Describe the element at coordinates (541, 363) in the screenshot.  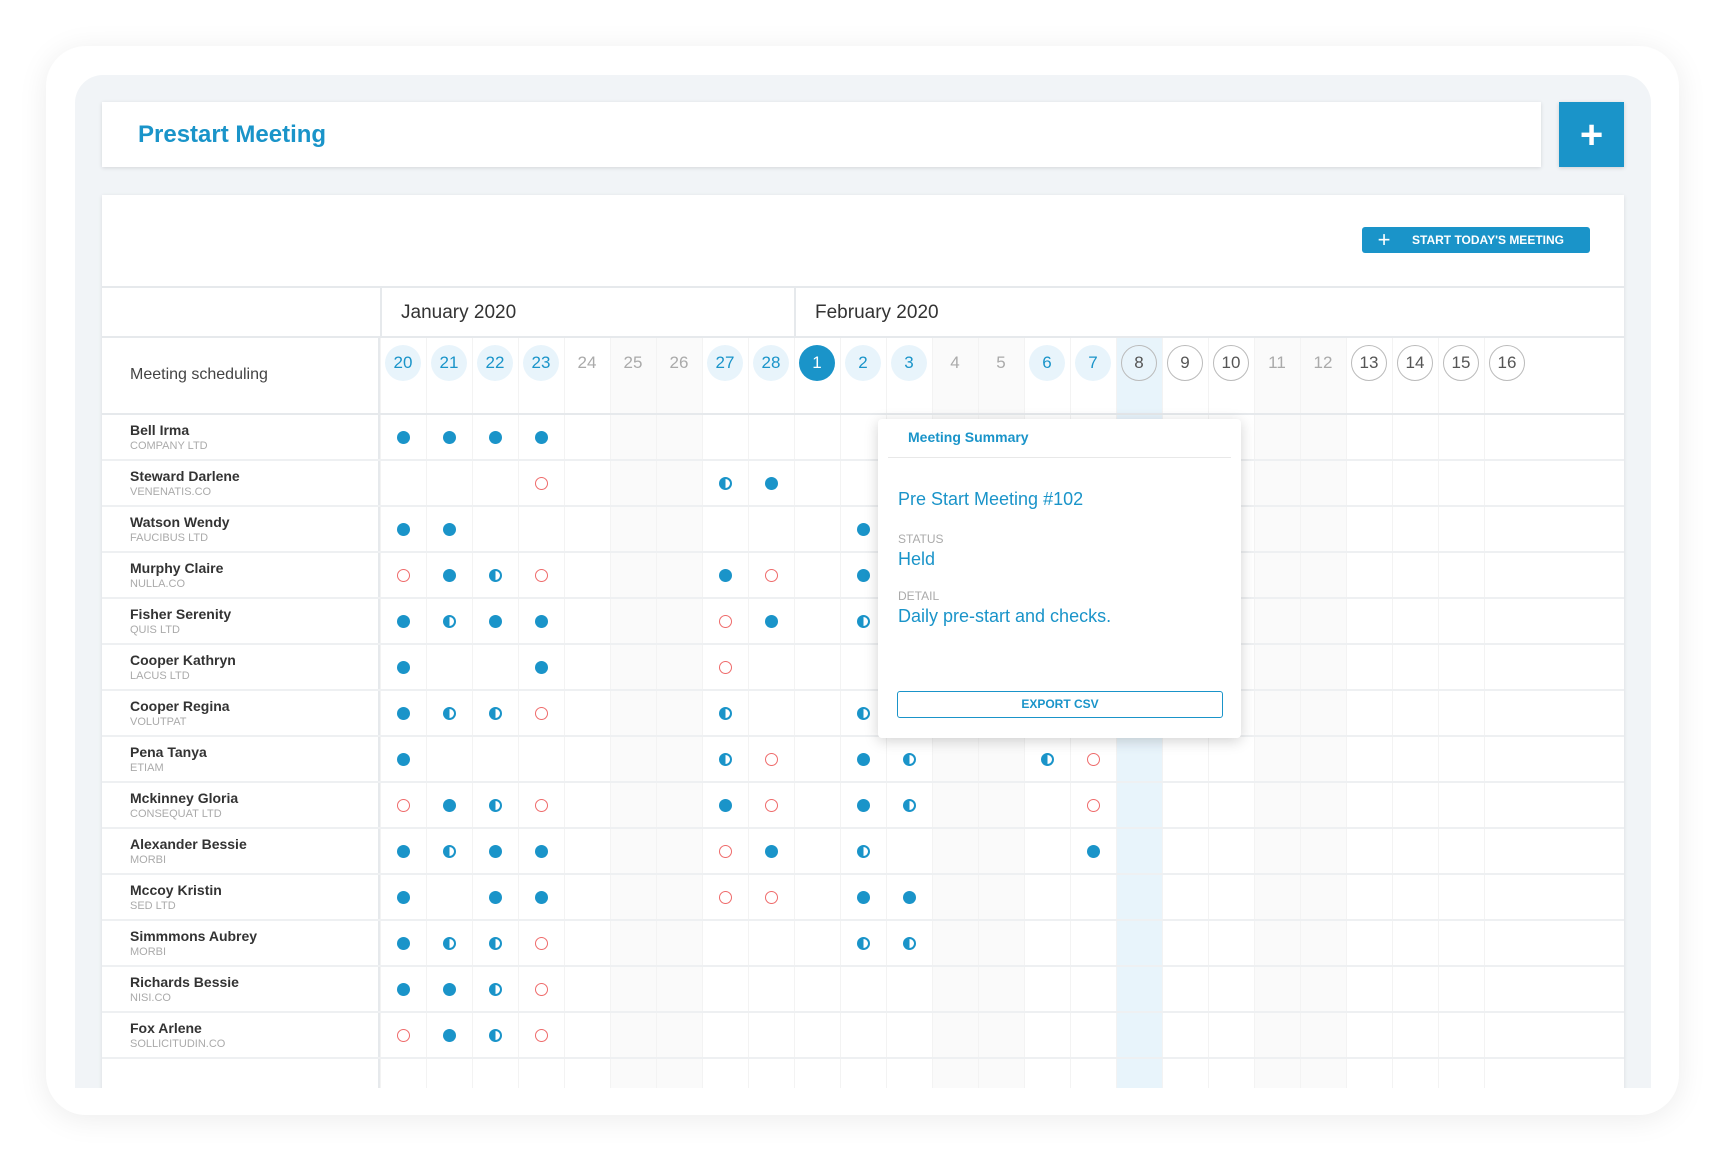
I see `day-23: 23` at that location.